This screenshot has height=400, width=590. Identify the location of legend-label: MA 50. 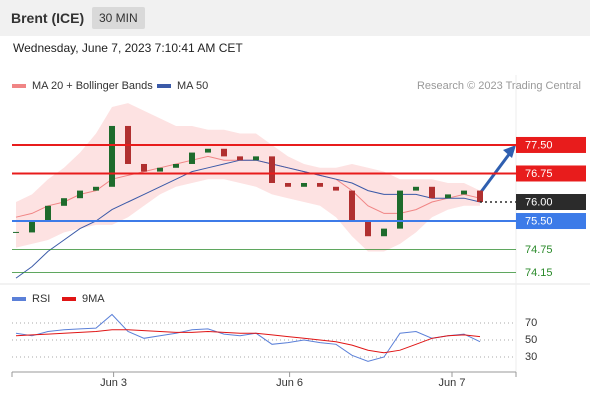
(192, 86).